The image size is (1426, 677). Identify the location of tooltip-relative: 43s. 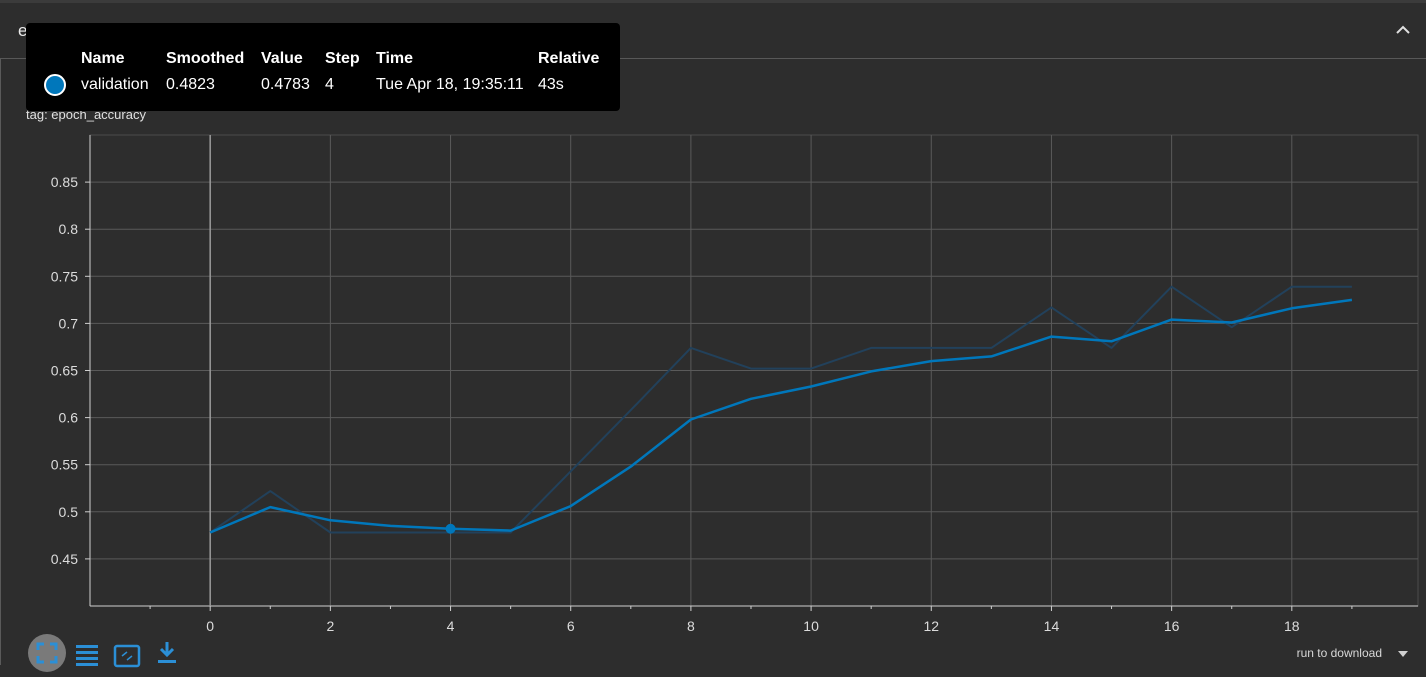
(551, 84).